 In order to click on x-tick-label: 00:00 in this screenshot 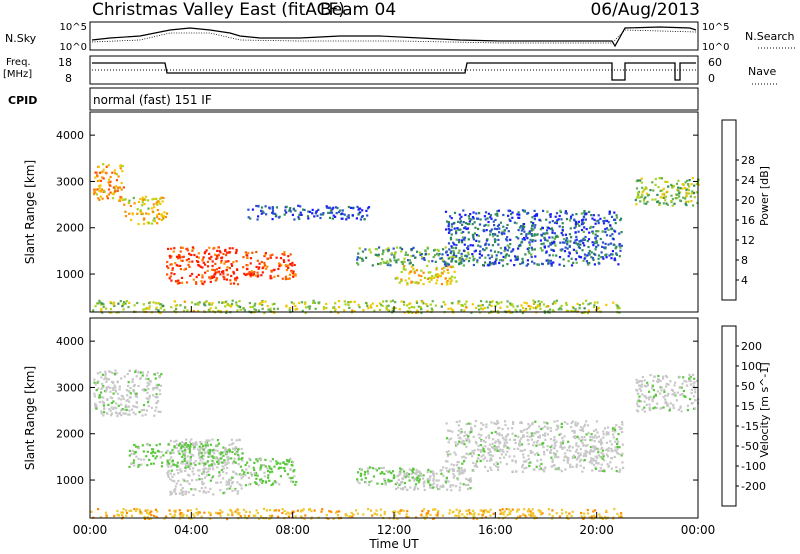, I will do `click(90, 530)`.